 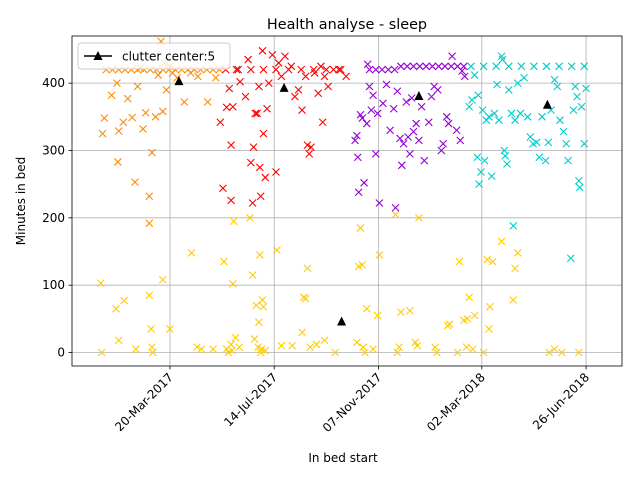 What do you see at coordinates (347, 25) in the screenshot?
I see `chart-title: Health analyse - sleep` at bounding box center [347, 25].